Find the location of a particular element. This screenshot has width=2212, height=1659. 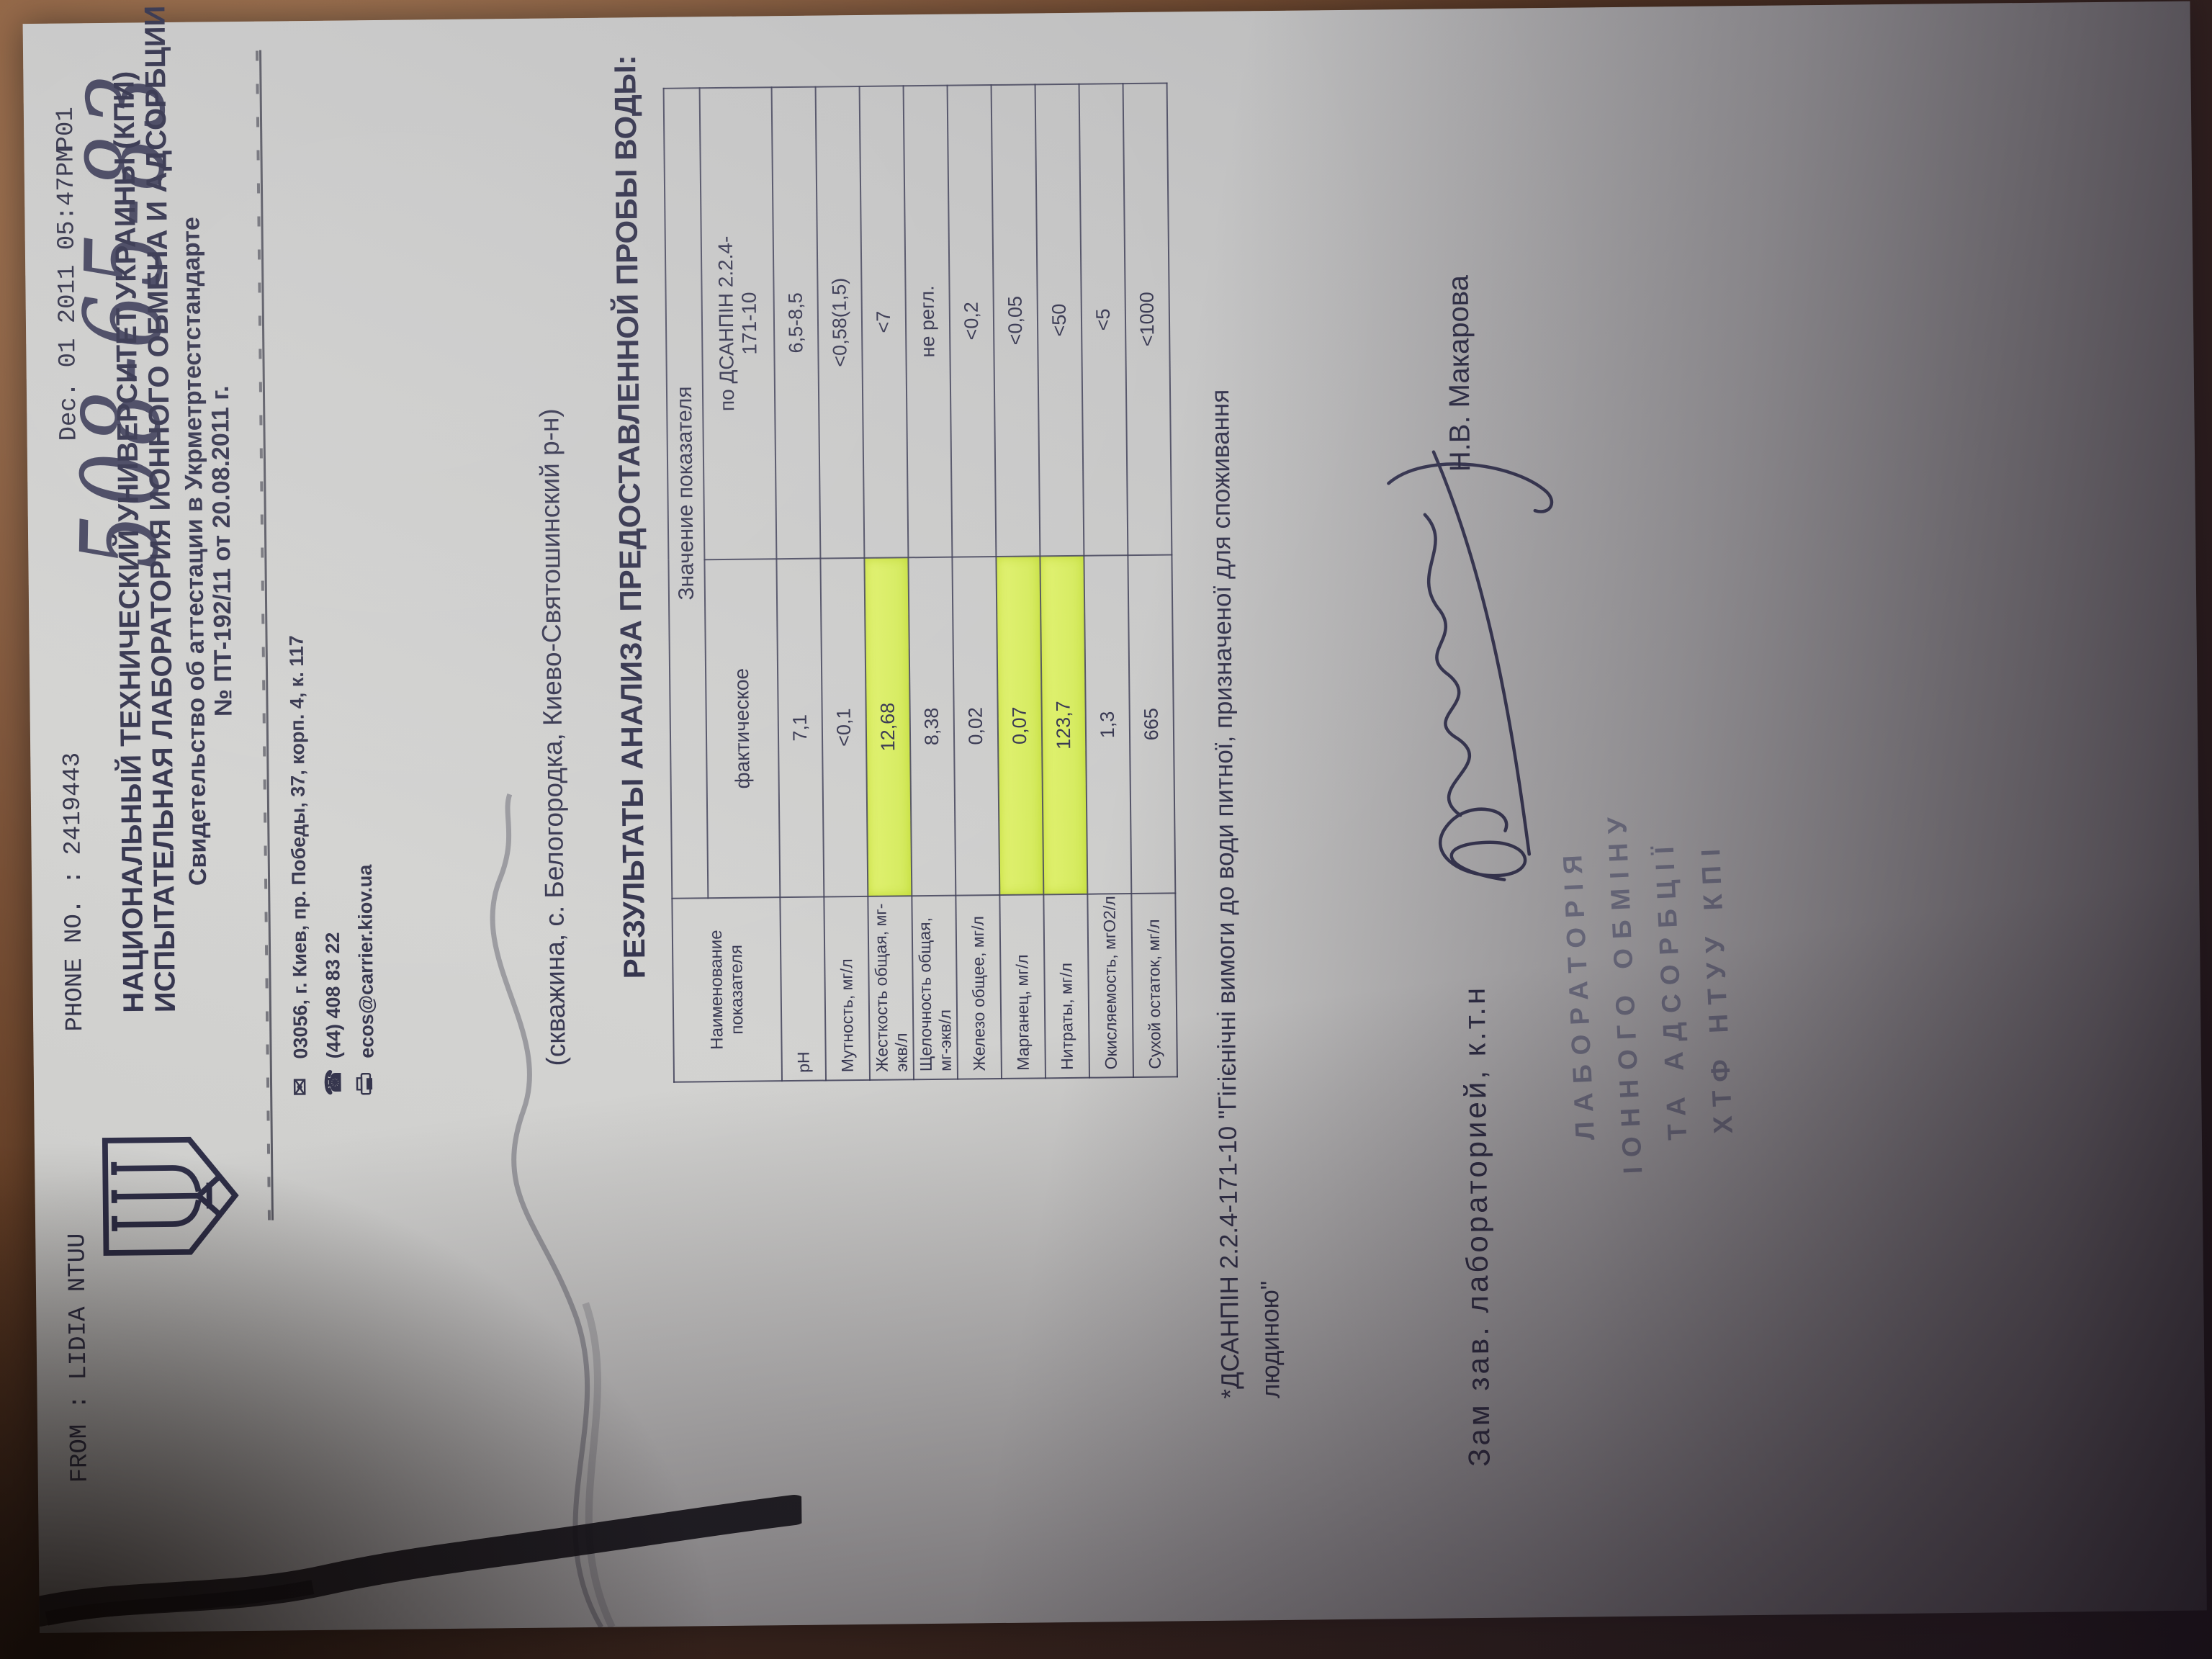

param-actual-value: 8,38 is located at coordinates (932, 726).